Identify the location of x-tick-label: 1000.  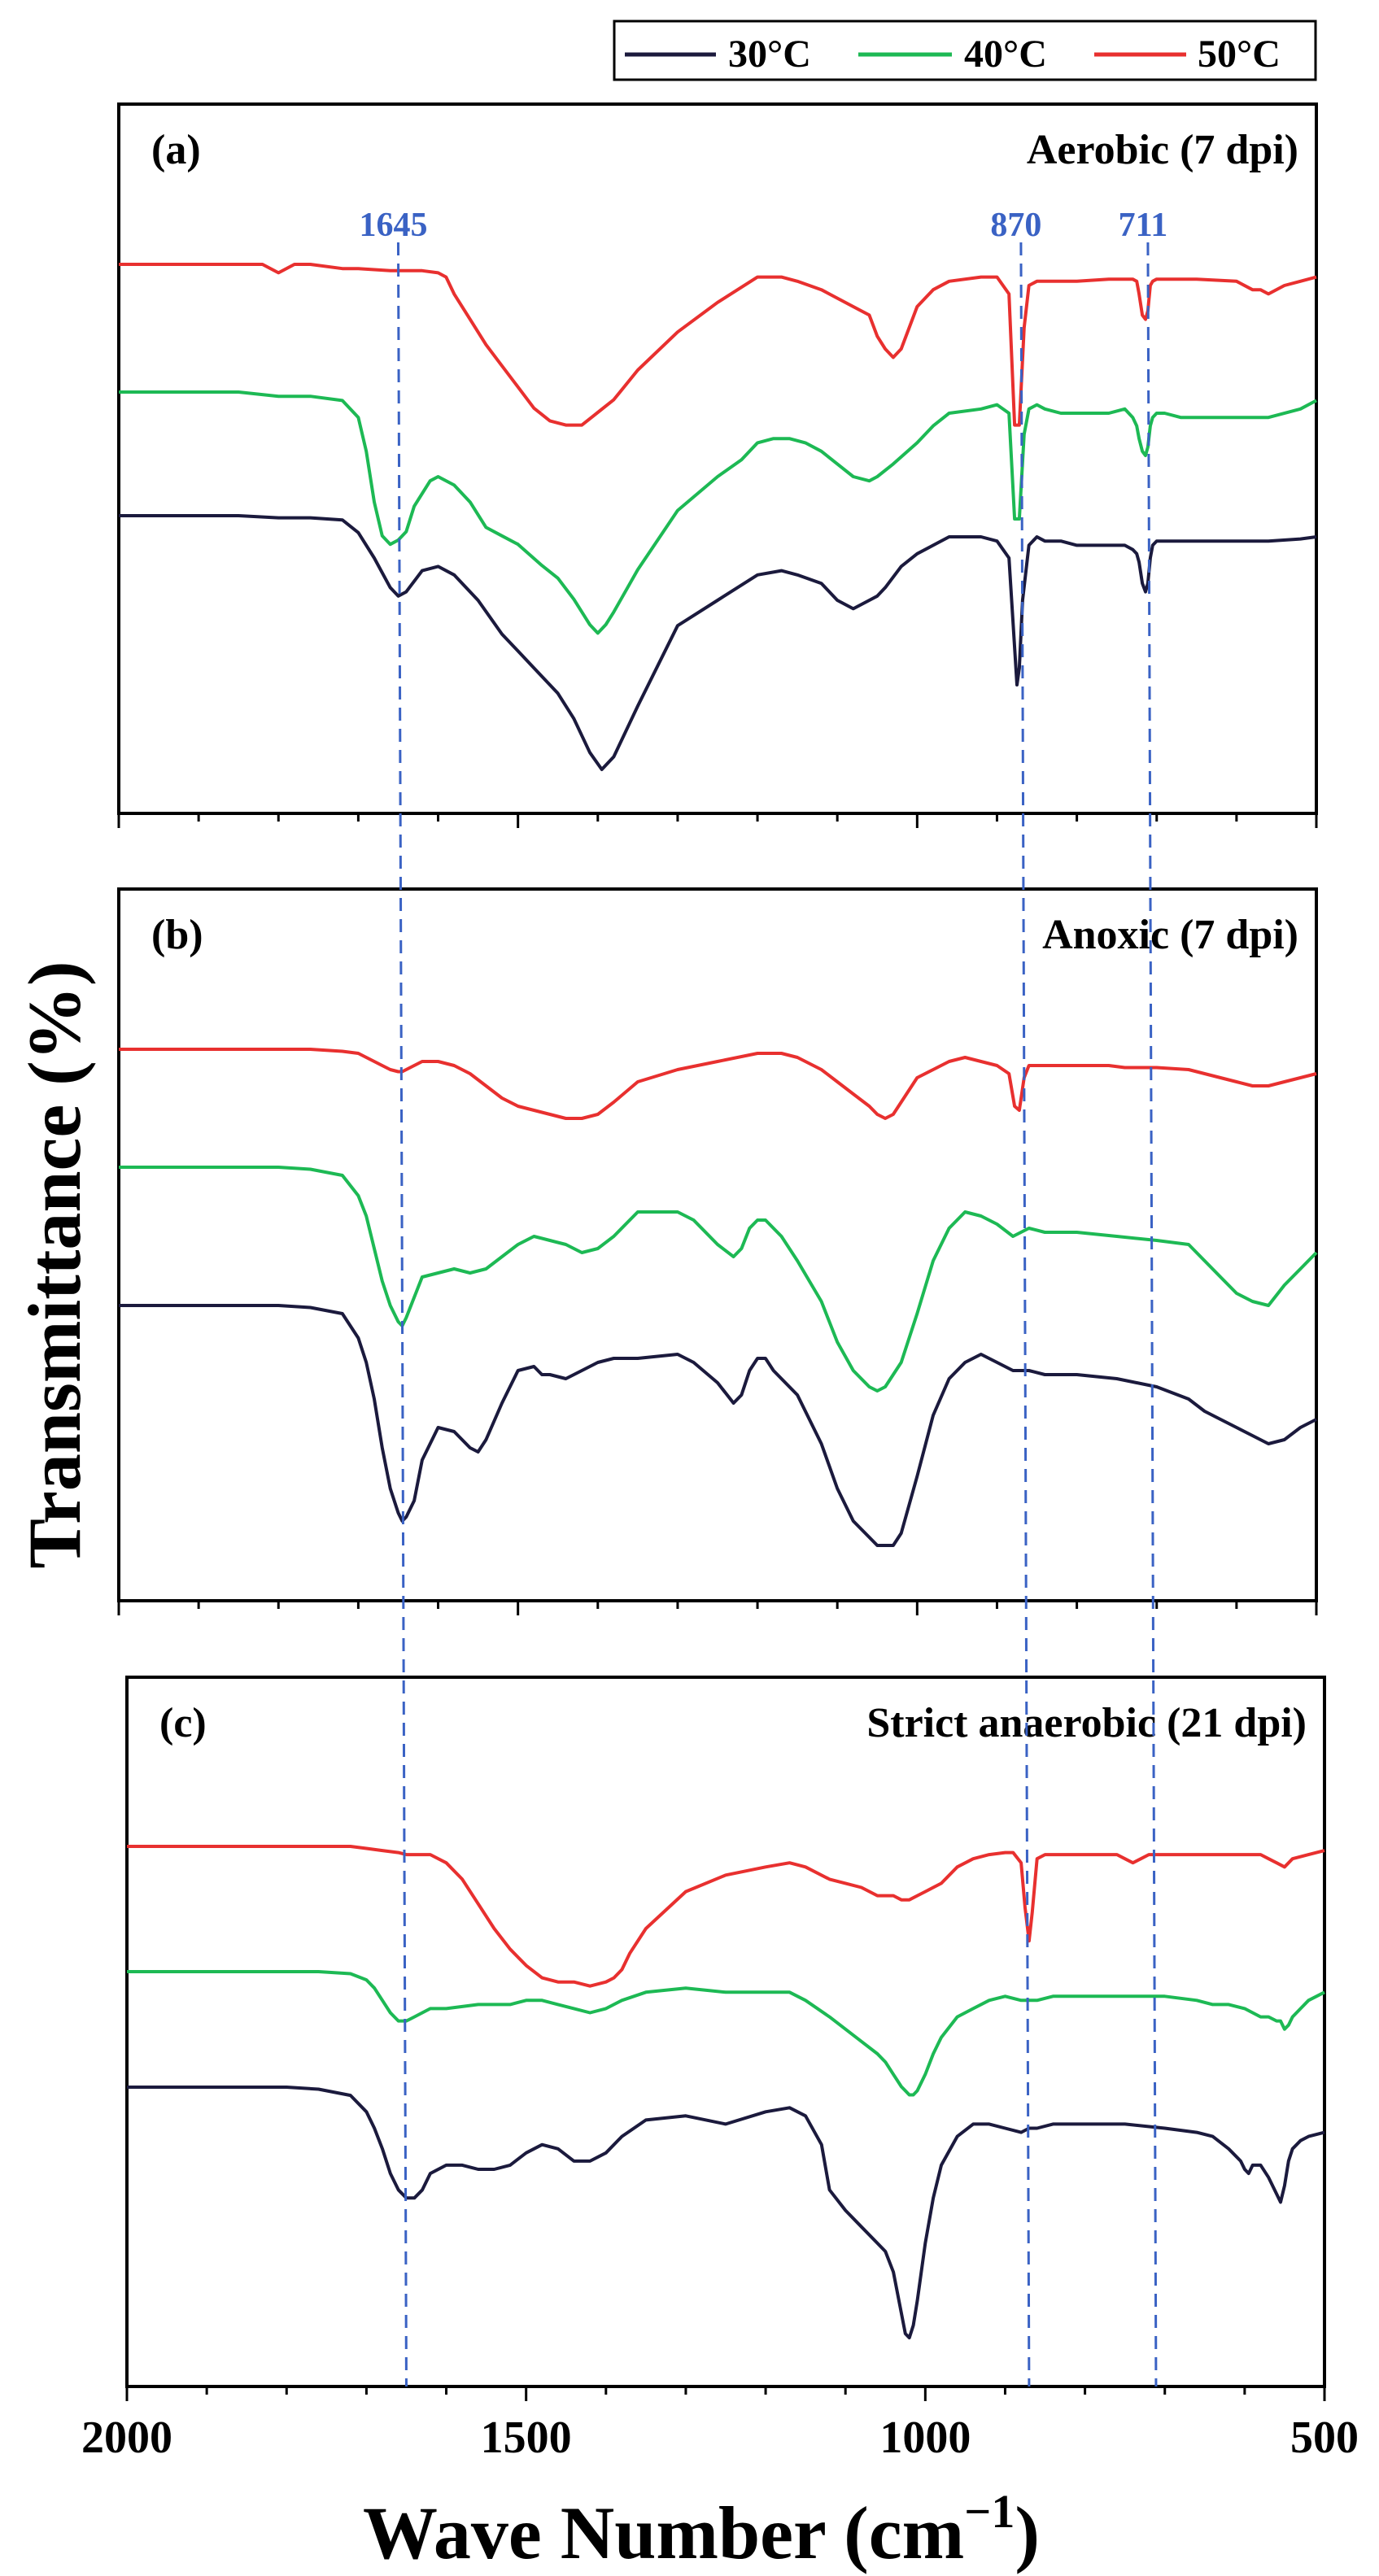
(925, 2438).